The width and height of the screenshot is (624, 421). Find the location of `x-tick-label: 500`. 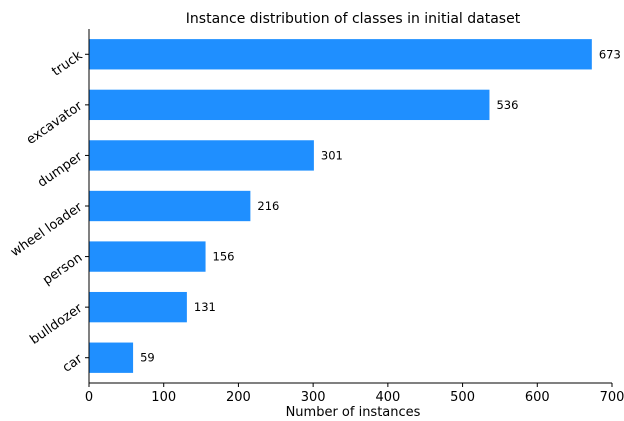

x-tick-label: 500 is located at coordinates (462, 397).